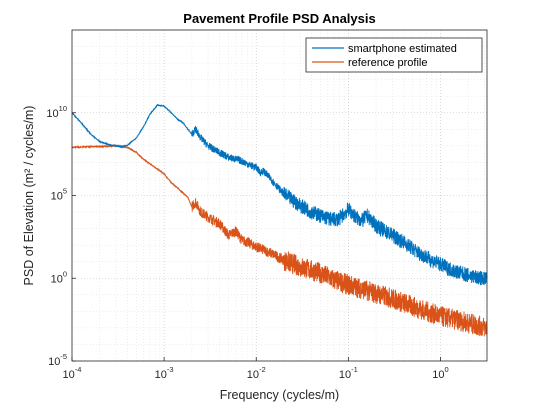 The image size is (540, 410). What do you see at coordinates (279, 395) in the screenshot?
I see `x-axis-label: Frequency (cycles/m)` at bounding box center [279, 395].